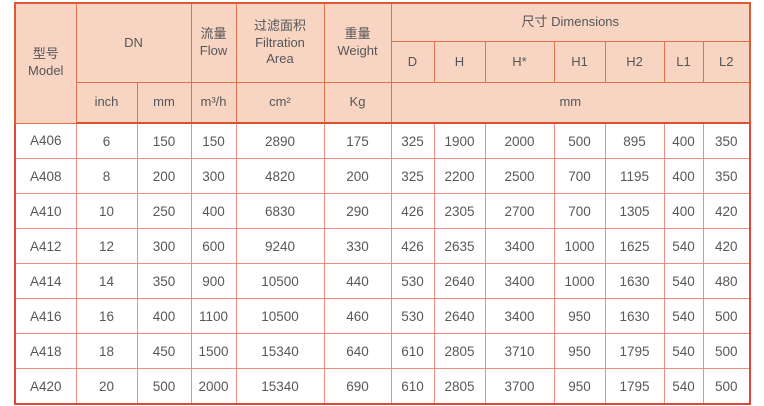 This screenshot has height=406, width=764. I want to click on value-cell: 3700, so click(519, 386).